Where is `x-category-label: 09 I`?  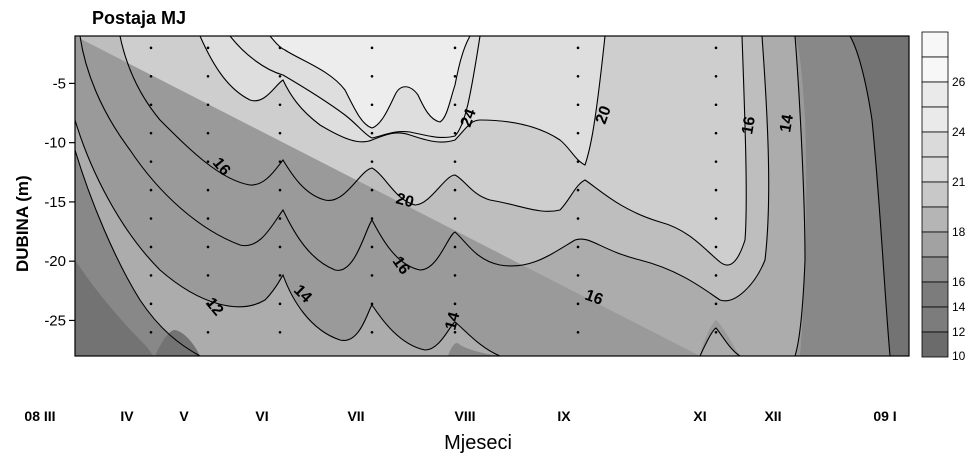
x-category-label: 09 I is located at coordinates (884, 416).